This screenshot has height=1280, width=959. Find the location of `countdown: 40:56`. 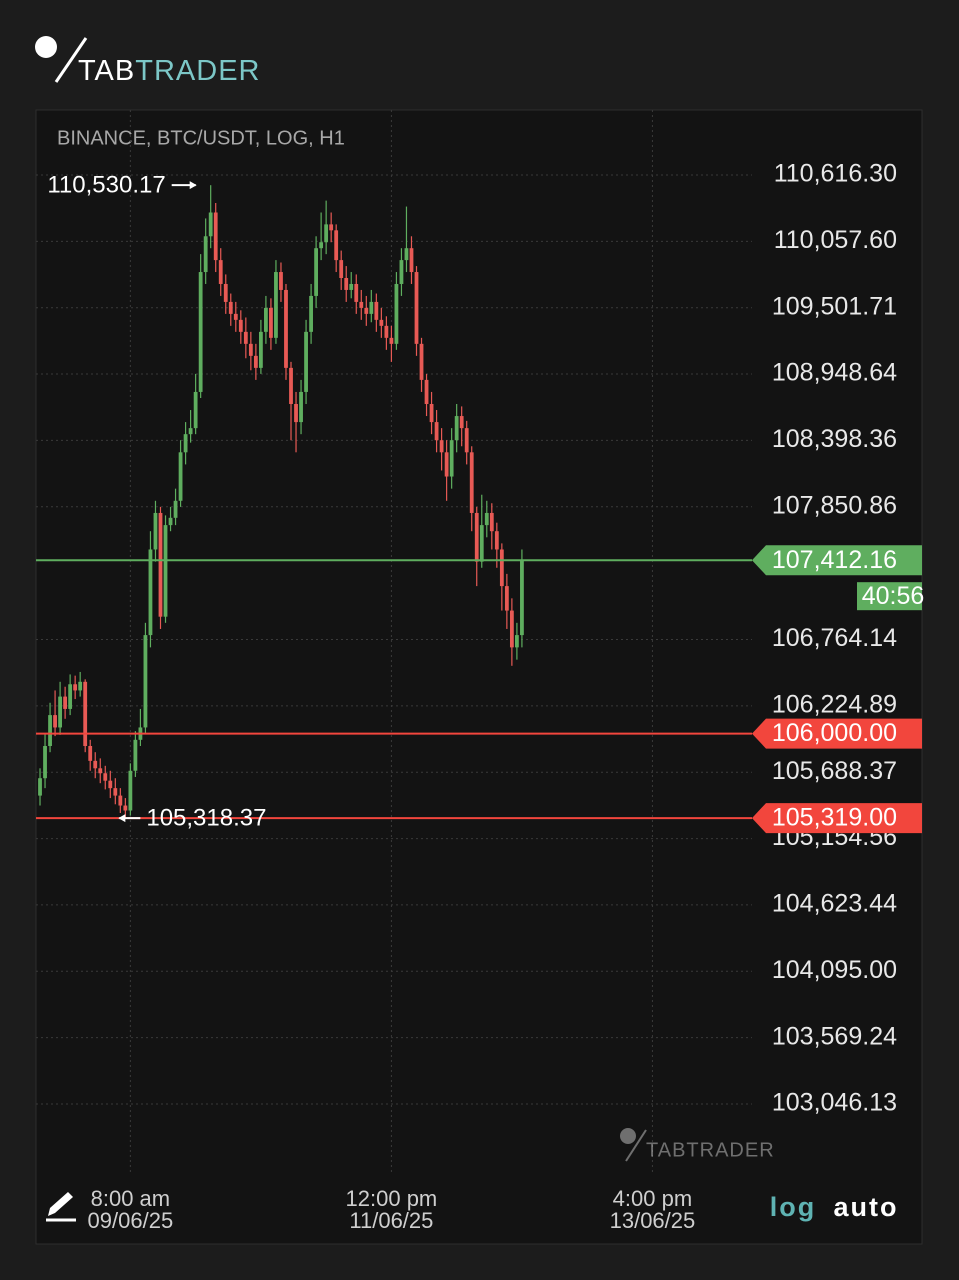

countdown: 40:56 is located at coordinates (893, 596).